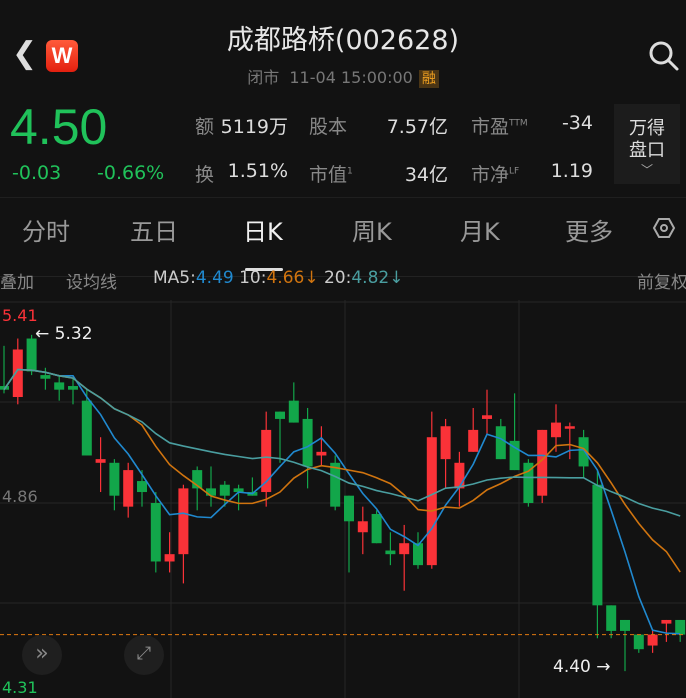  Describe the element at coordinates (647, 128) in the screenshot. I see `order-book-label-1: 万得` at that location.